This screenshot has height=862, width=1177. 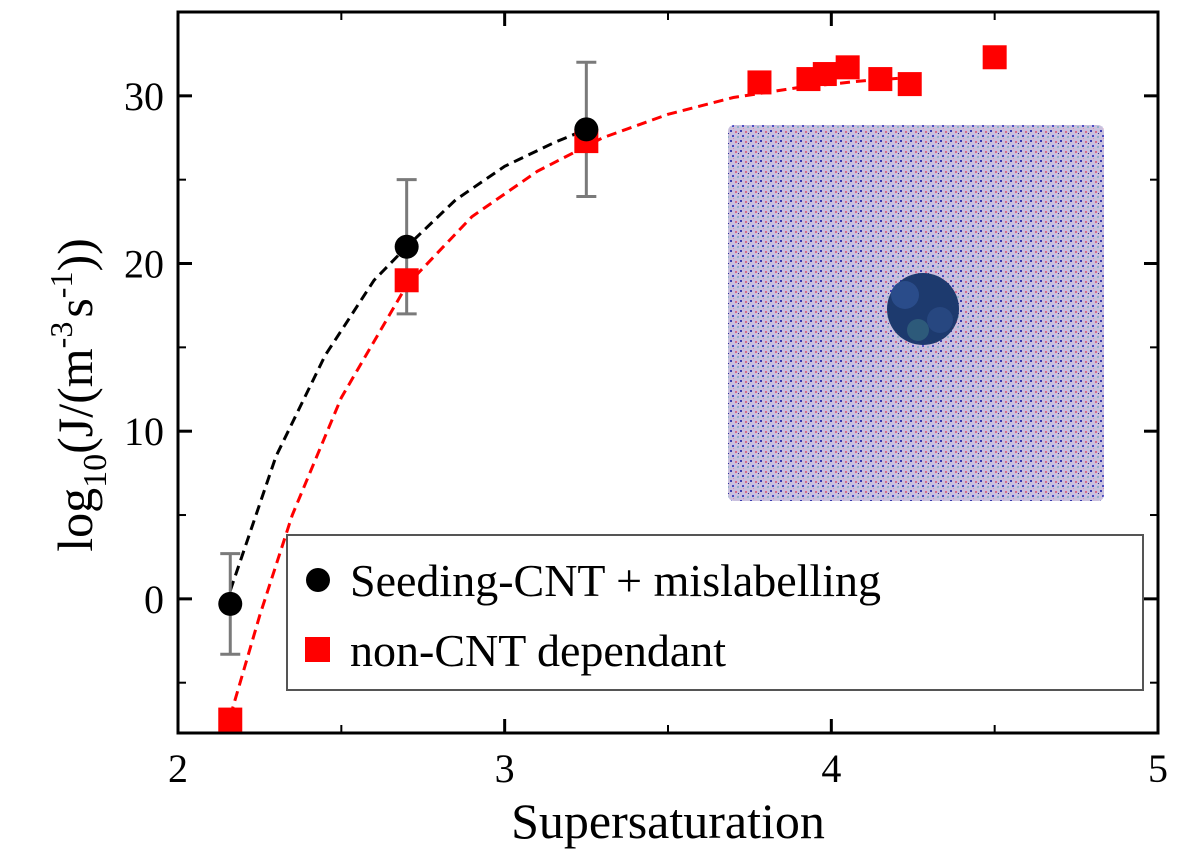 I want to click on x-tick-labels: 2 3 4 5, so click(x=668, y=768).